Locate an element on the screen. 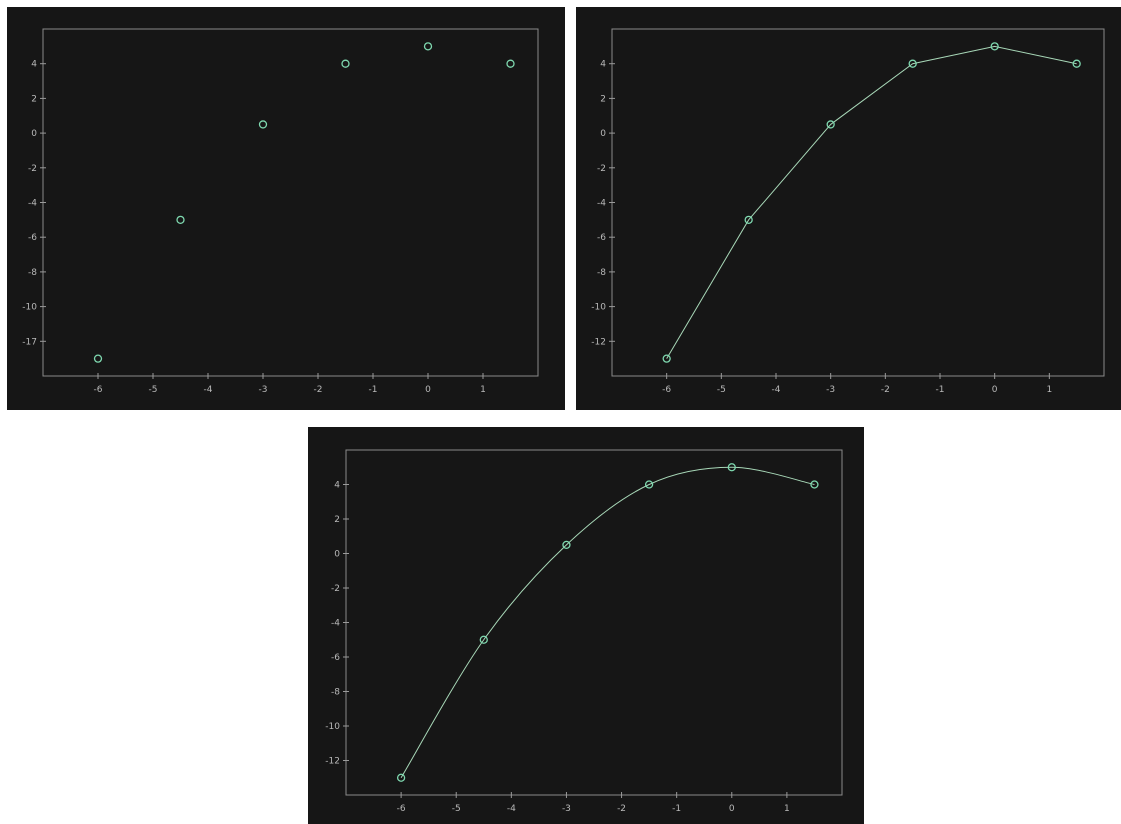 Image resolution: width=1121 pixels, height=824 pixels. series-line is located at coordinates (872, 202).